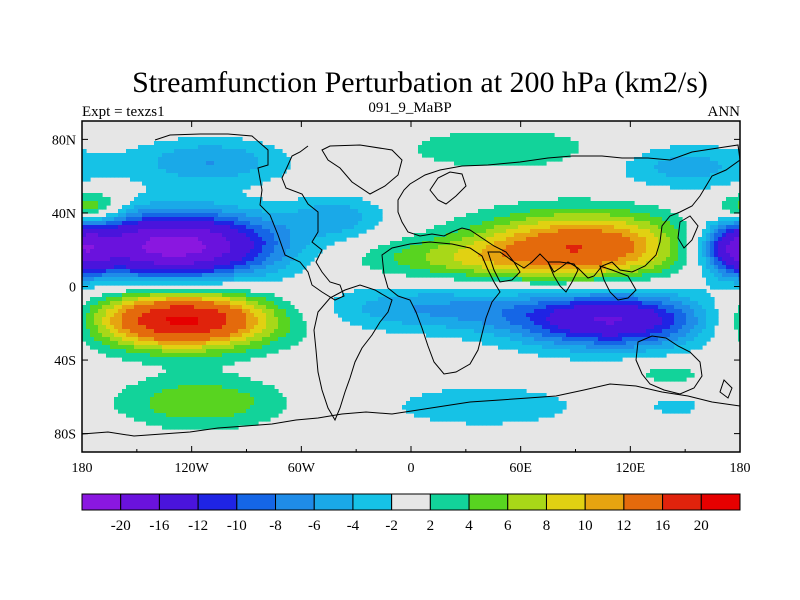  I want to click on colorbar-label: -12, so click(198, 526).